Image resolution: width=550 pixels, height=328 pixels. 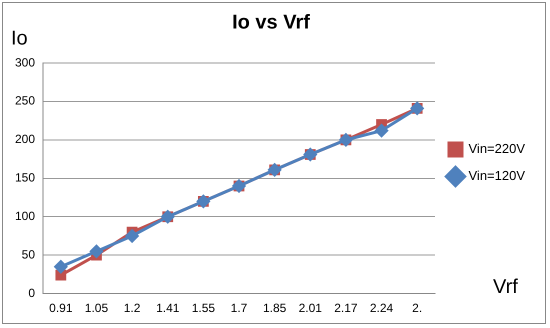 I want to click on x-tick-label: 1.41, so click(x=168, y=308).